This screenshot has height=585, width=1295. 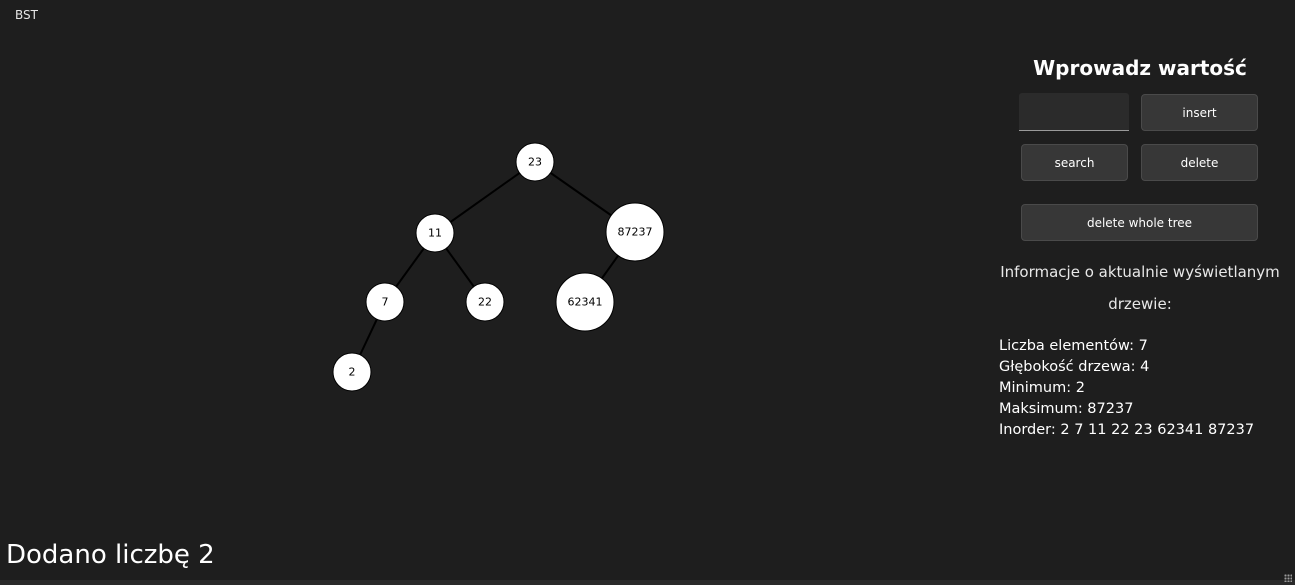 I want to click on panel-title: Wprowadz wartość, so click(x=1140, y=68).